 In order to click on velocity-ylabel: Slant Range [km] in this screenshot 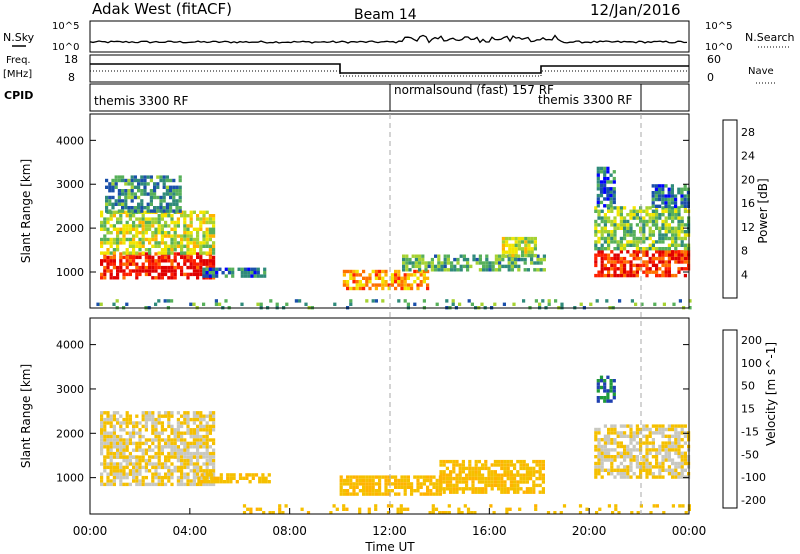, I will do `click(26, 416)`.